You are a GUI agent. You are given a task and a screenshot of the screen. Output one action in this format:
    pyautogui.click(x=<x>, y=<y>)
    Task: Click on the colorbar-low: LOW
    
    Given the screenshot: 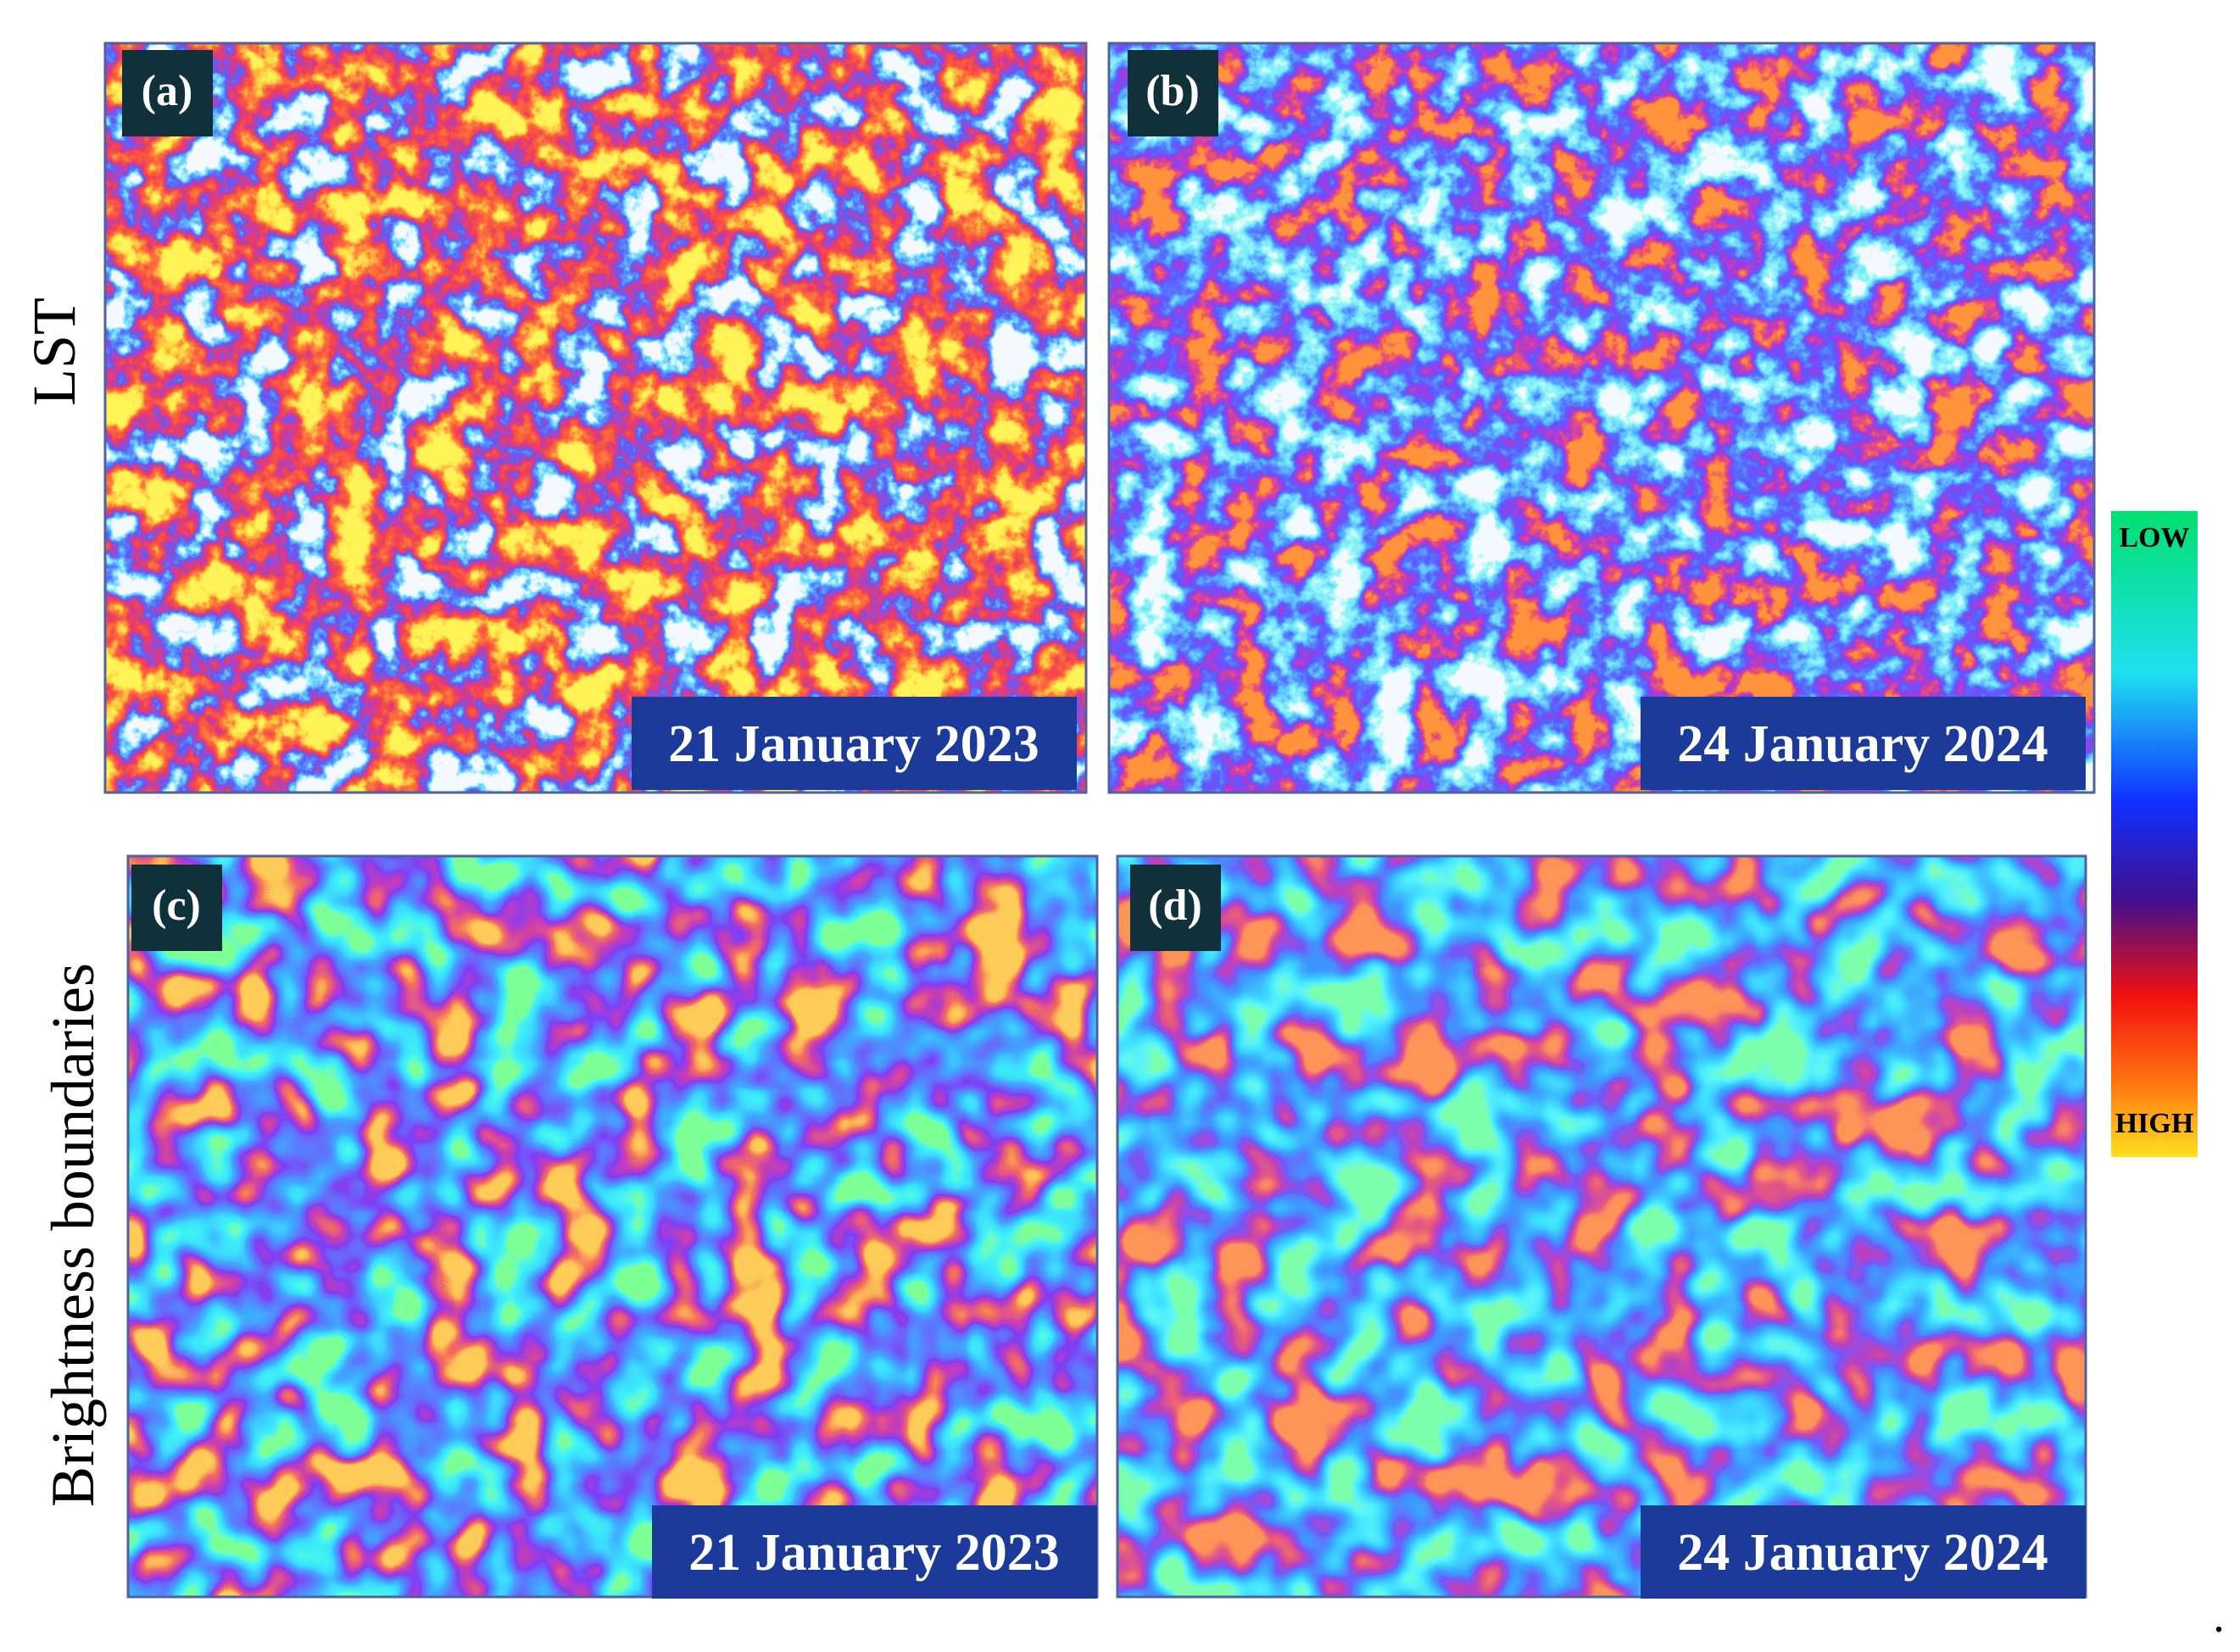 What is the action you would take?
    pyautogui.click(x=2154, y=537)
    